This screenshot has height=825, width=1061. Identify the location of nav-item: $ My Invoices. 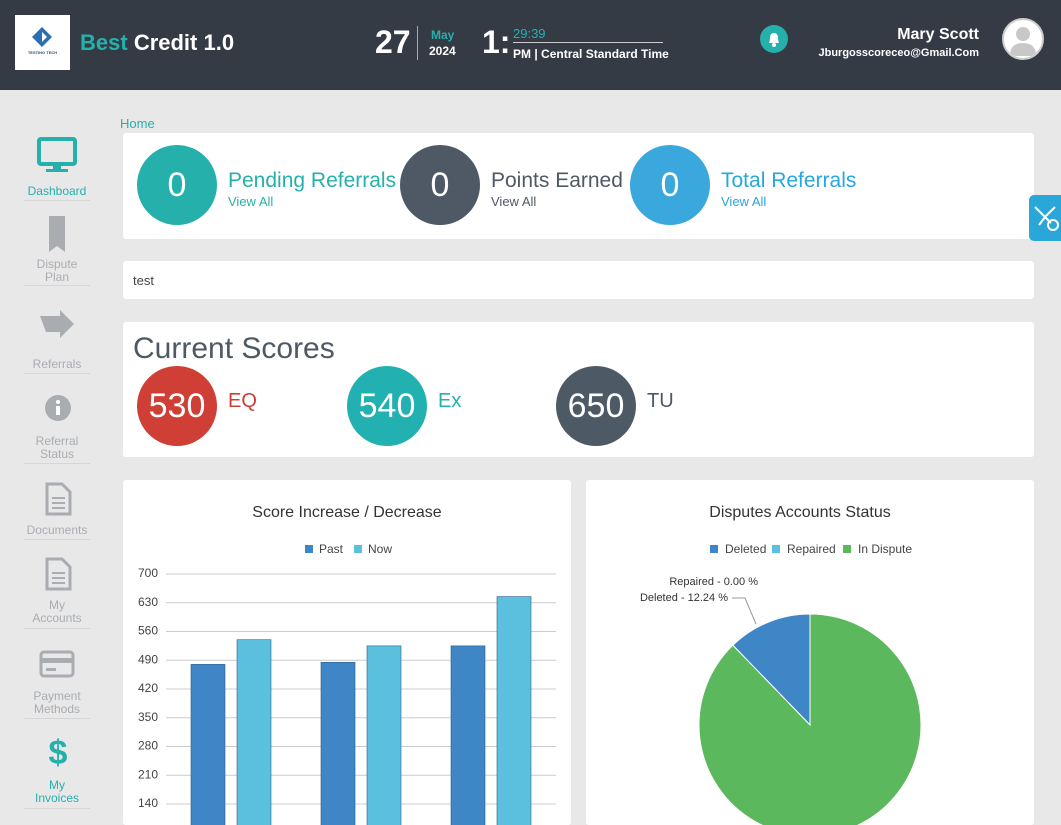
(57, 771).